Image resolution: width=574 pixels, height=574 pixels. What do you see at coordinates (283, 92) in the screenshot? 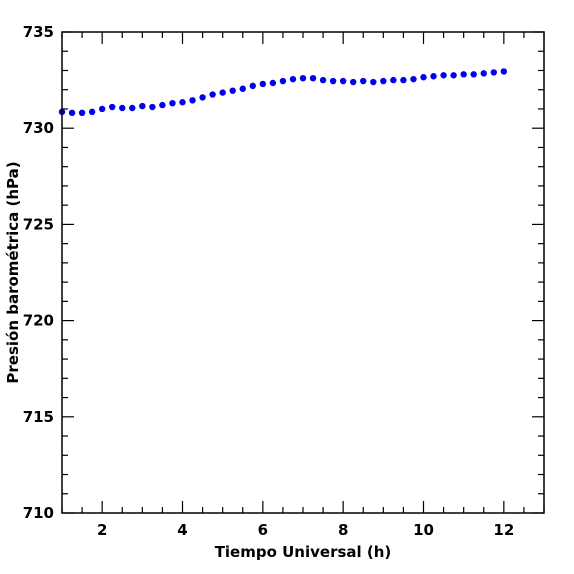
I see `data-layer` at bounding box center [283, 92].